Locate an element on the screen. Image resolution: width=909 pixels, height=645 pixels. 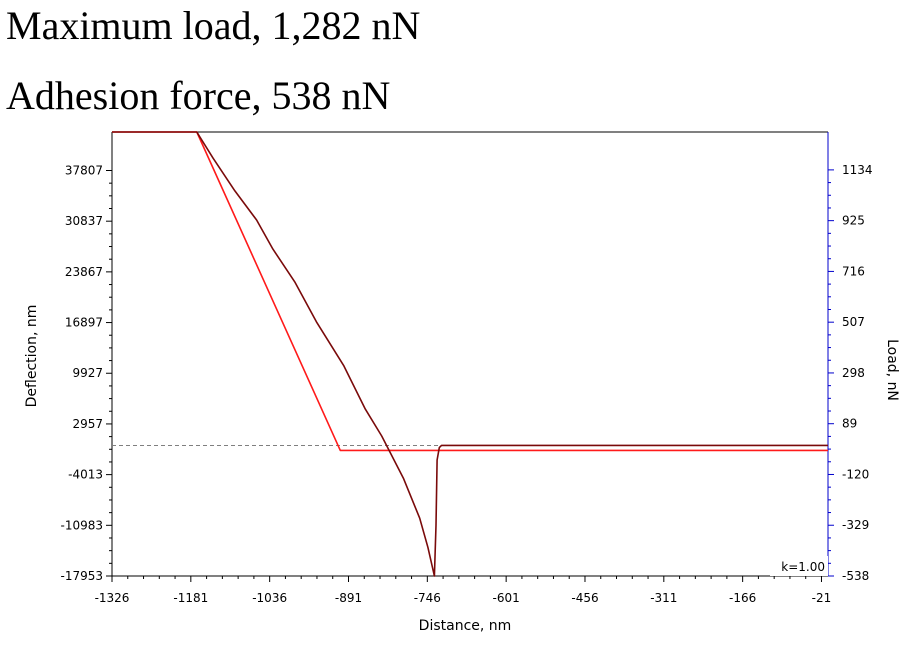
y-left-tick-label: 16897 is located at coordinates (84, 323).